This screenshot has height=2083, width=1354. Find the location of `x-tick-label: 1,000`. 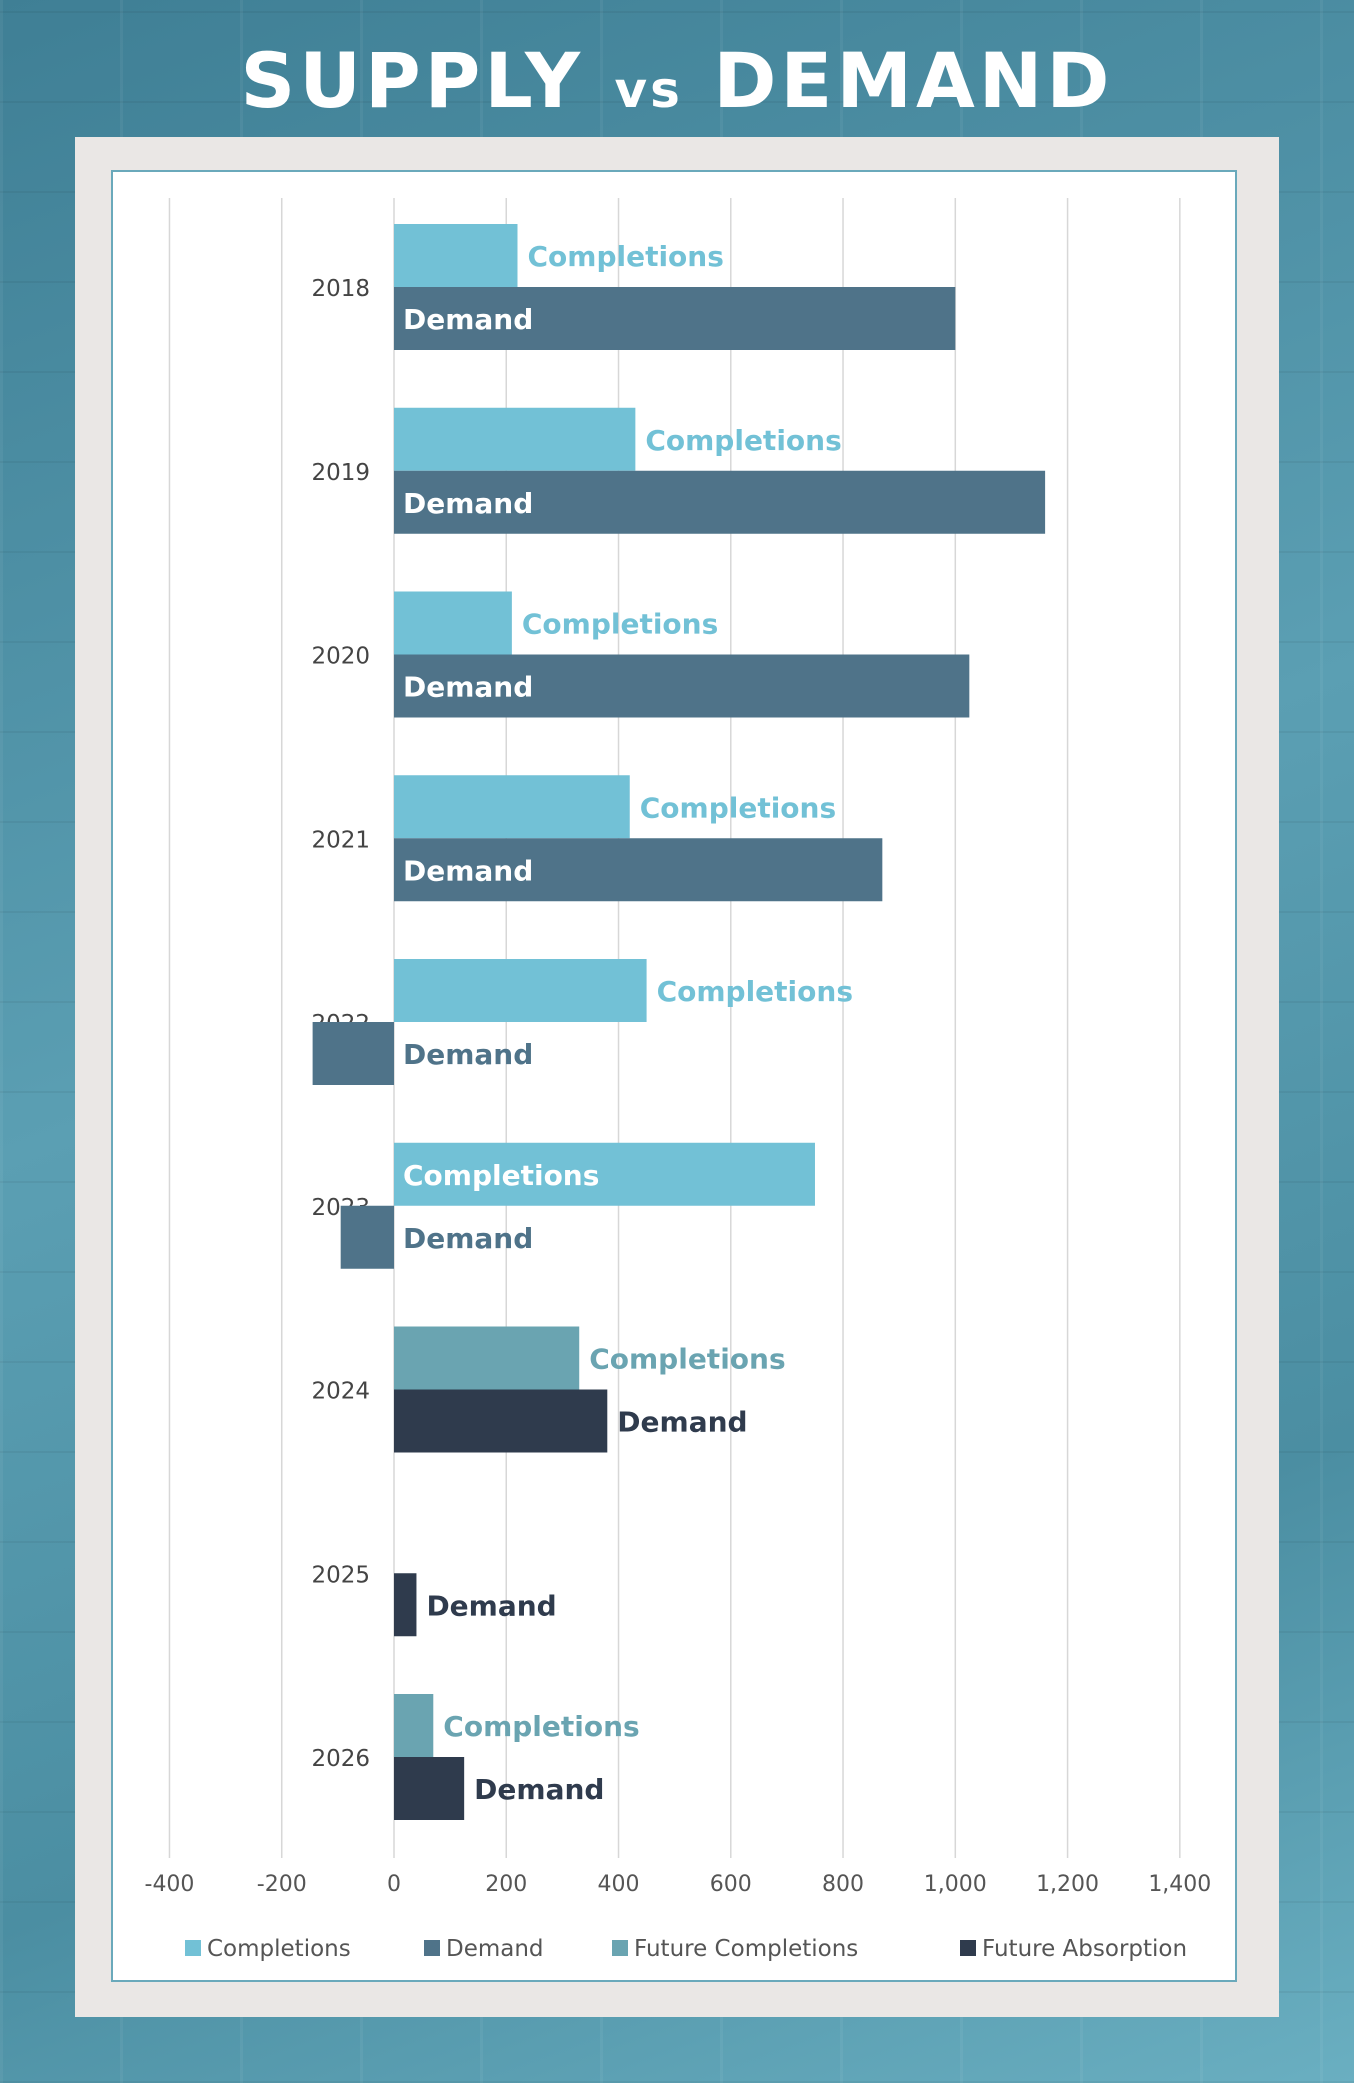

x-tick-label: 1,000 is located at coordinates (955, 1884).